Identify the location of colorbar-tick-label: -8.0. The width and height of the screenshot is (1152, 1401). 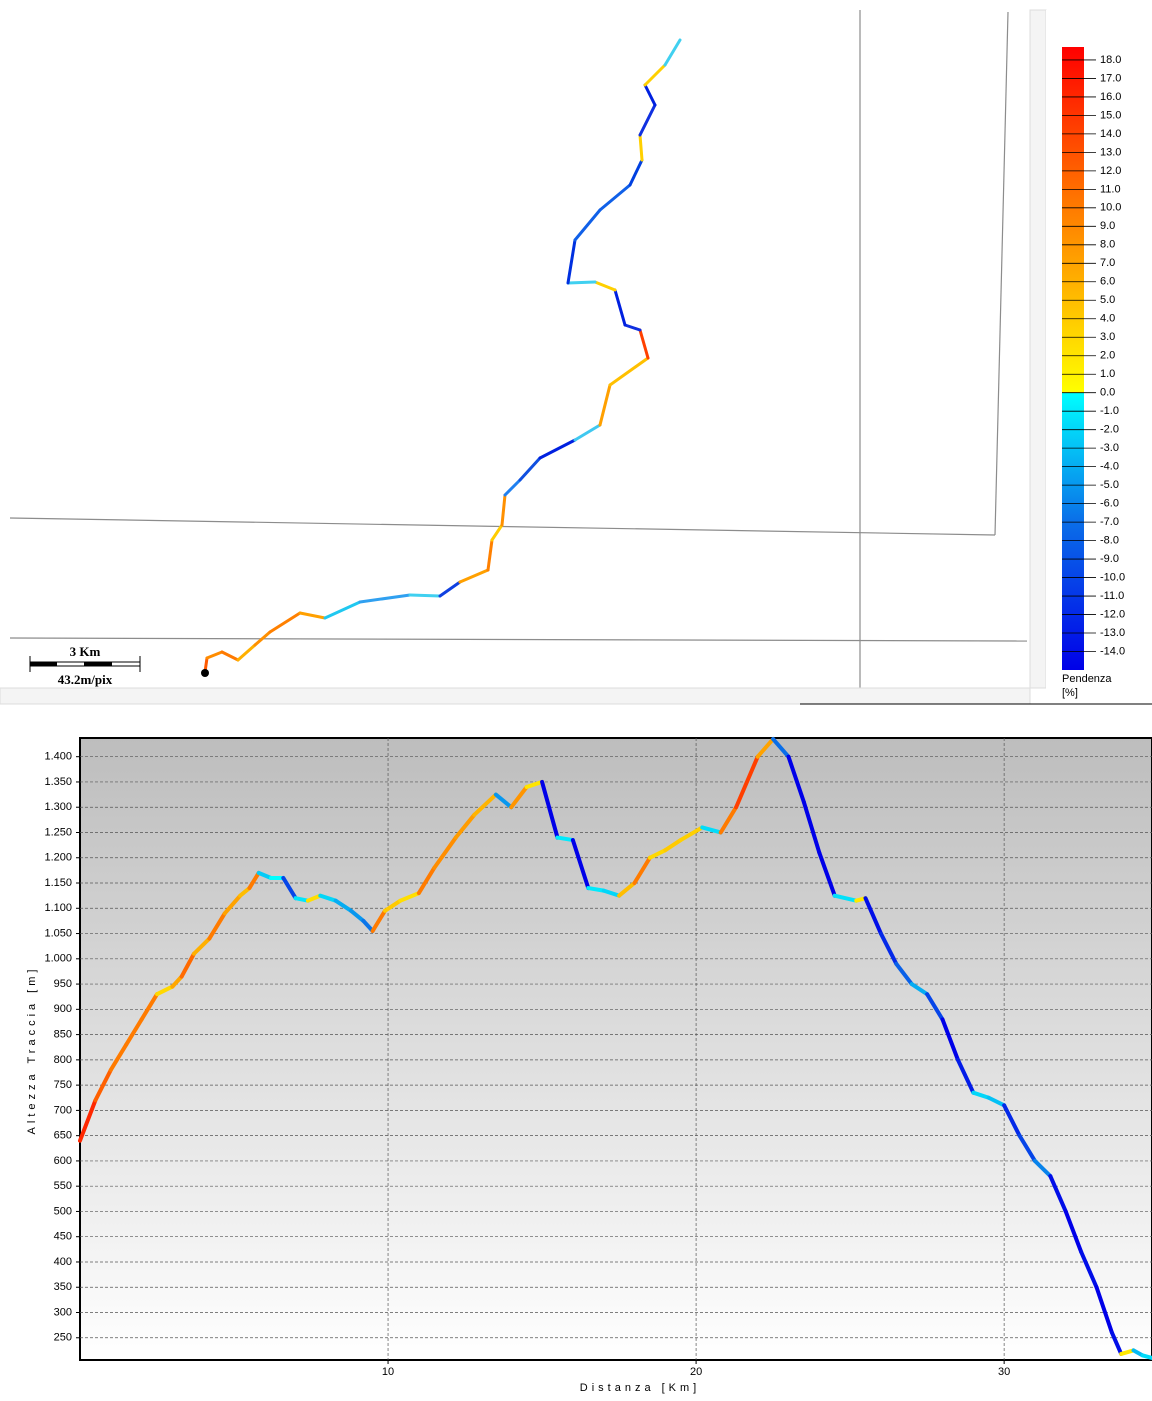
(1109, 540).